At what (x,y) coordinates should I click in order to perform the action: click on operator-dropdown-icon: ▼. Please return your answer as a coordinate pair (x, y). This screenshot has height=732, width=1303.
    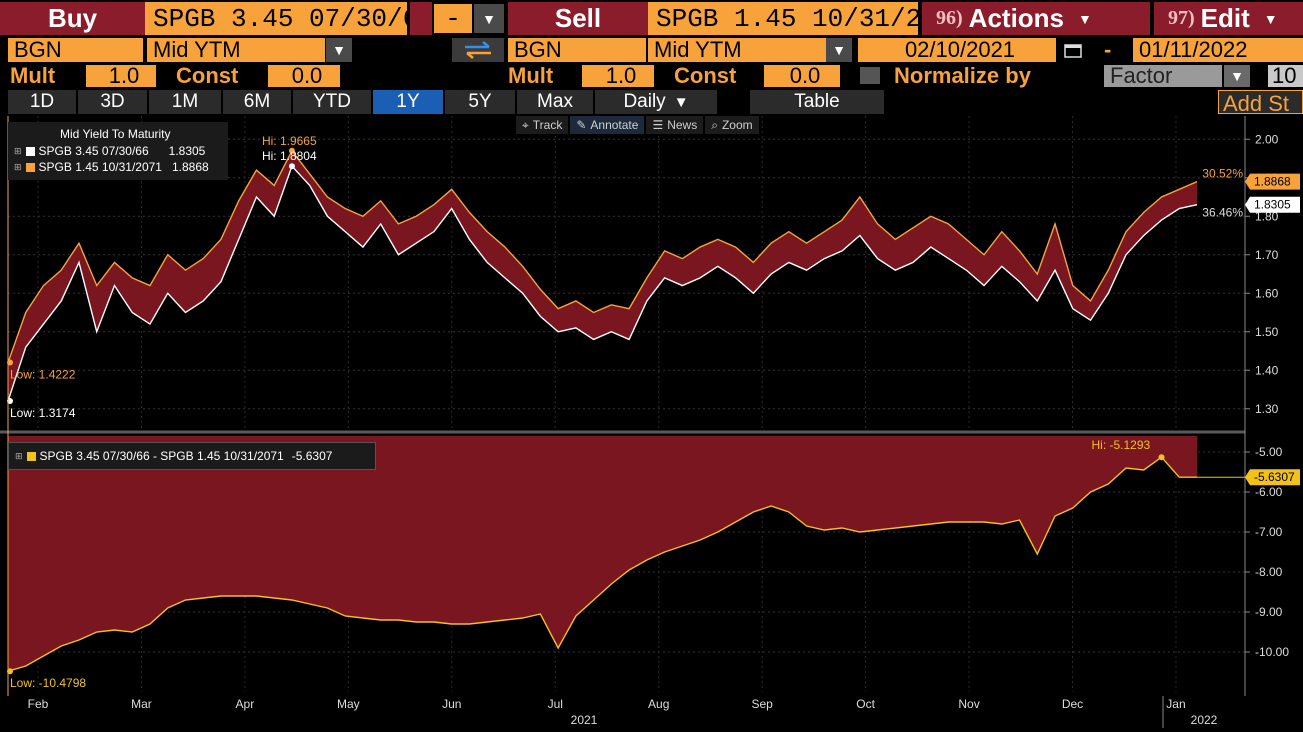
    Looking at the image, I should click on (489, 18).